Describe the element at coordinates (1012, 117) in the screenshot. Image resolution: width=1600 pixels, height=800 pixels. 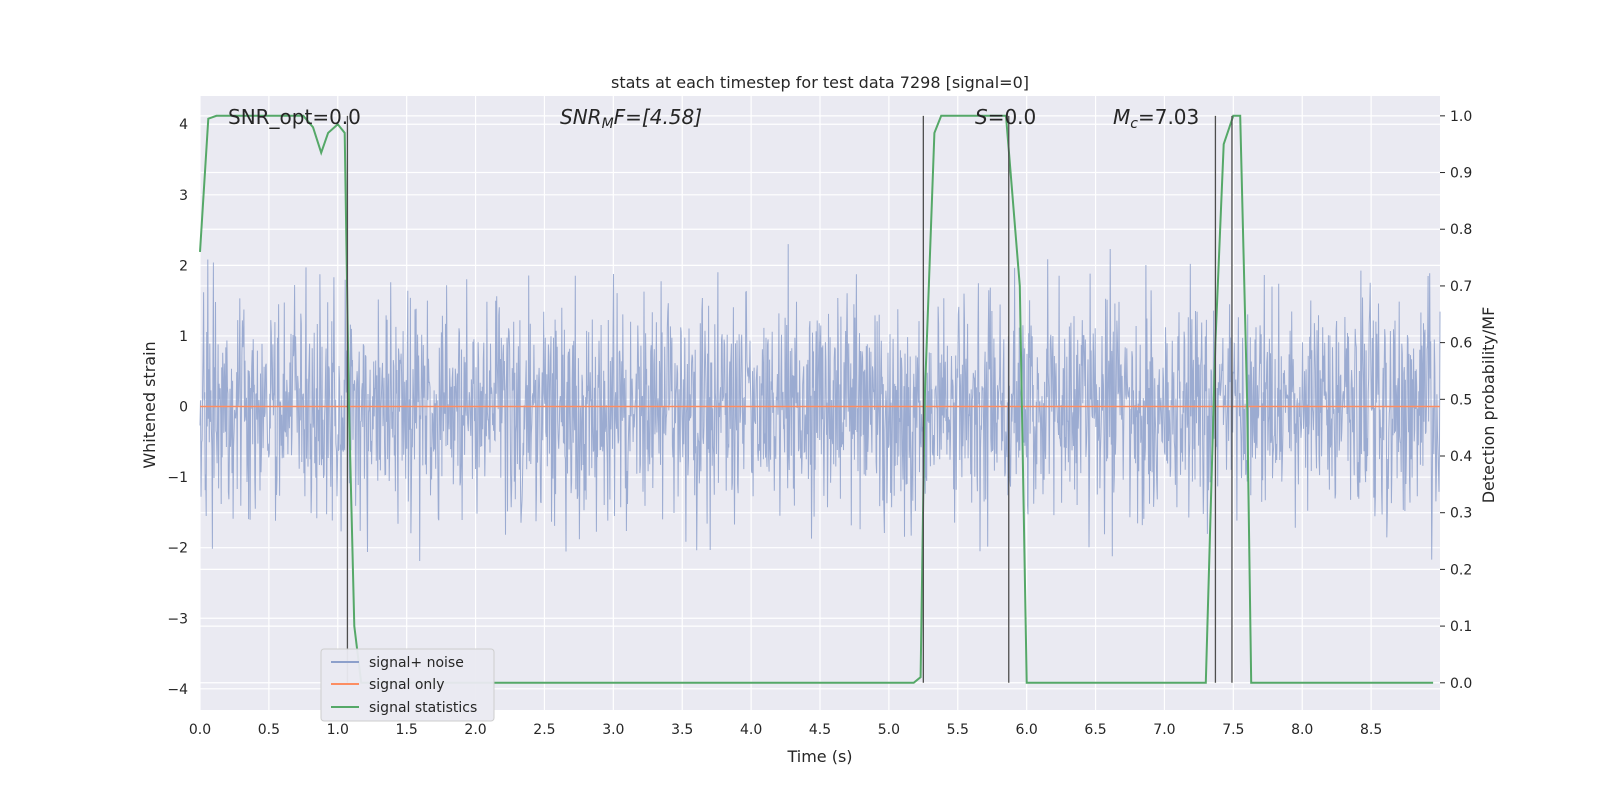
I see `s-value: =0.0` at that location.